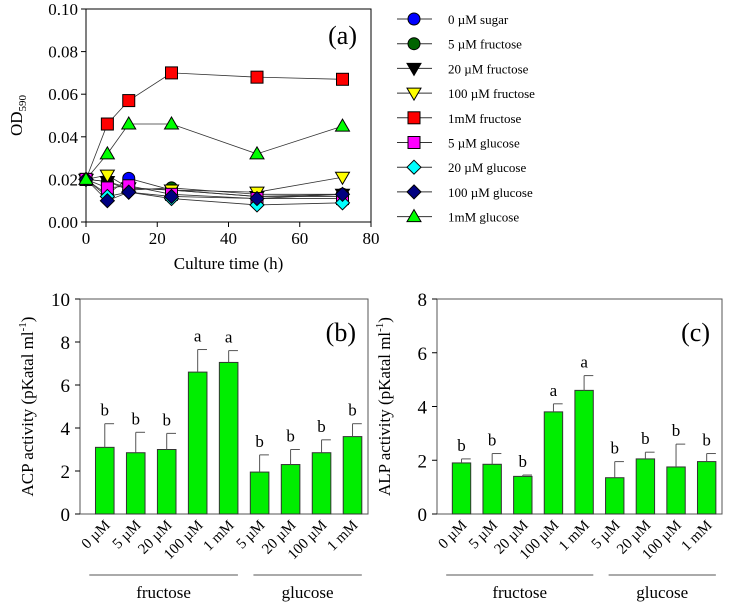 The width and height of the screenshot is (750, 602). Describe the element at coordinates (214, 126) in the screenshot. I see `series-line` at that location.